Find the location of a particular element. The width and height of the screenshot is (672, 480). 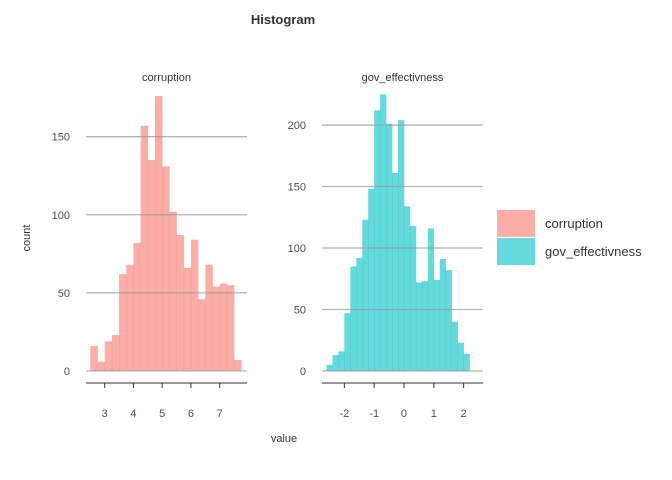

legend-label: corruption is located at coordinates (574, 223).